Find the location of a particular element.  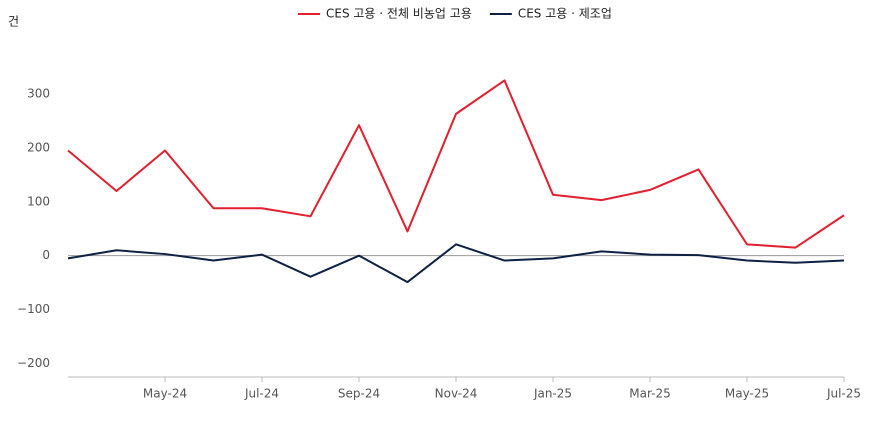

y-tick-label: 0 is located at coordinates (46, 255).